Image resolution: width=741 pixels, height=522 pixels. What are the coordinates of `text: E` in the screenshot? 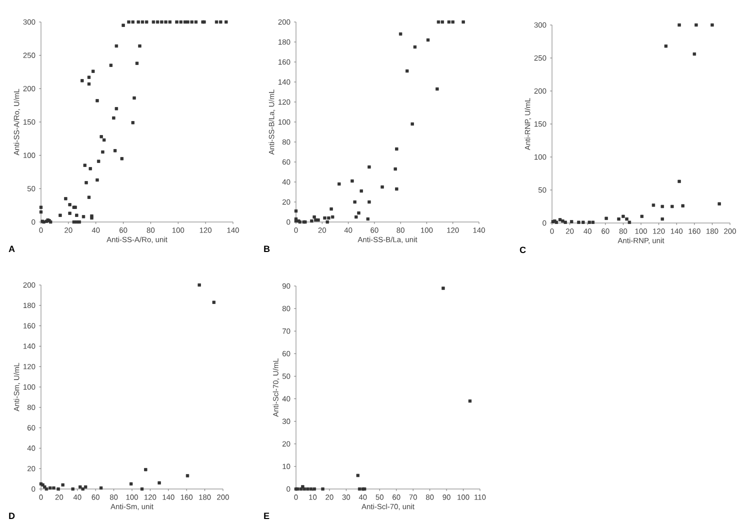 It's located at (267, 515).